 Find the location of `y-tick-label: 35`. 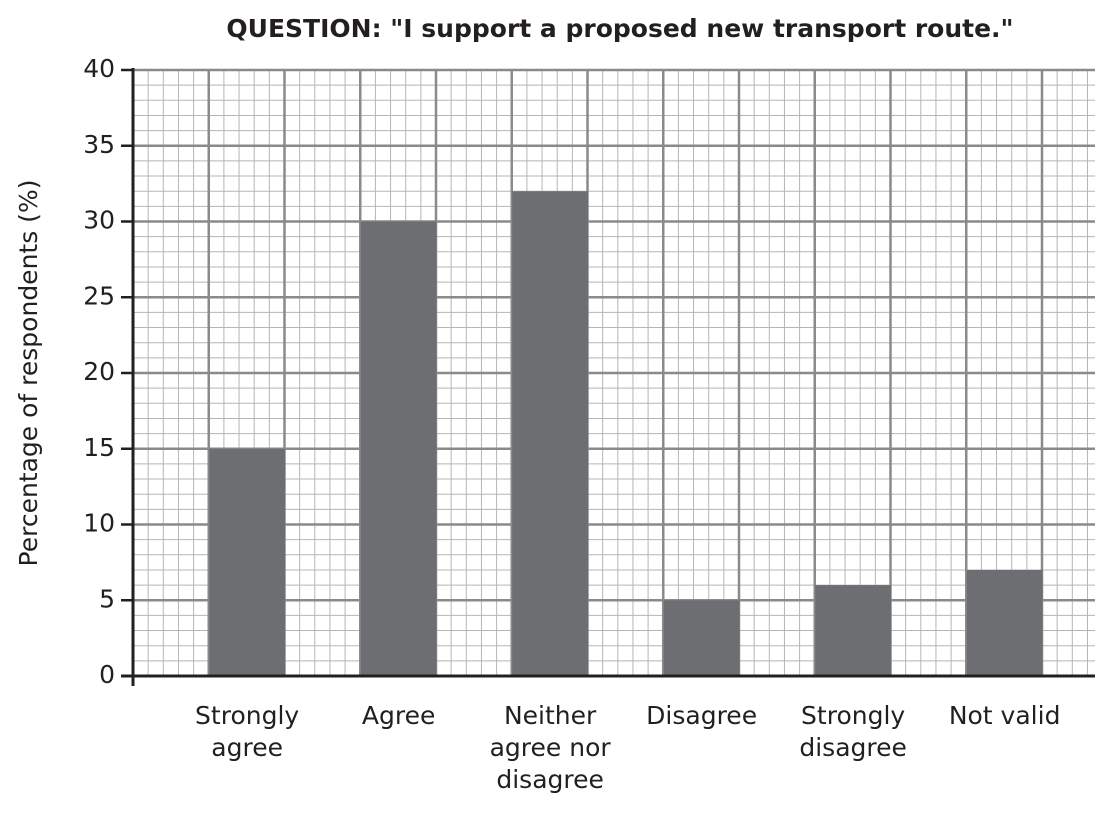

y-tick-label: 35 is located at coordinates (99, 144).